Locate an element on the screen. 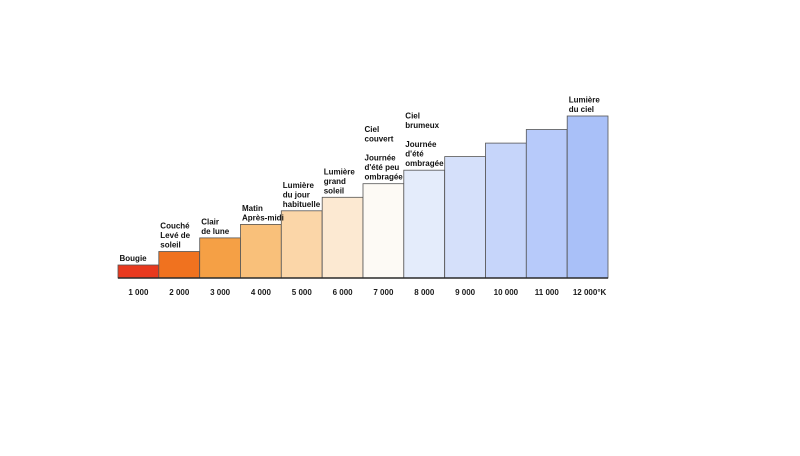 The width and height of the screenshot is (800, 456). tick-label-6000: 6 000 is located at coordinates (343, 292).